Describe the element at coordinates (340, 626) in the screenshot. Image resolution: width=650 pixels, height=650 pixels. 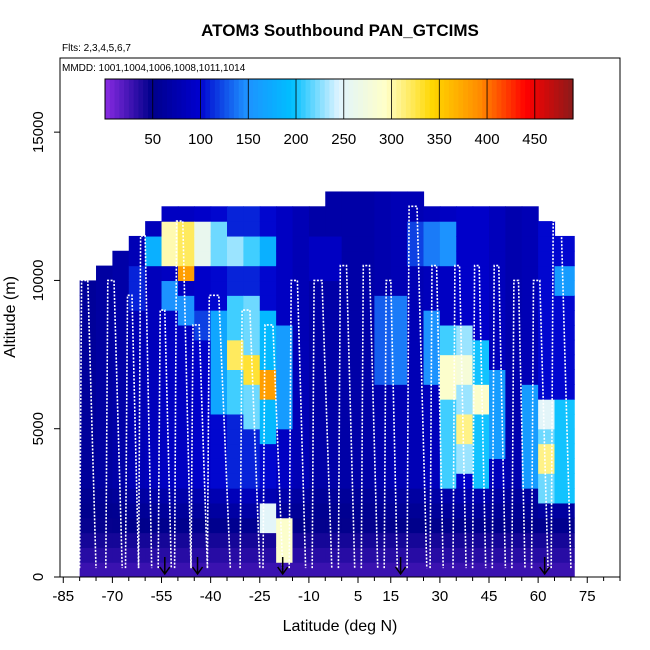
I see `x-axis-label: Latitude (deg N)` at that location.